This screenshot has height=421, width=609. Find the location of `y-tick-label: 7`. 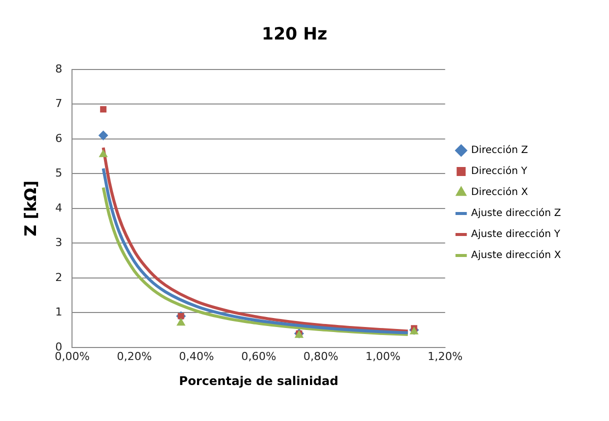

y-tick-label: 7 is located at coordinates (58, 103).